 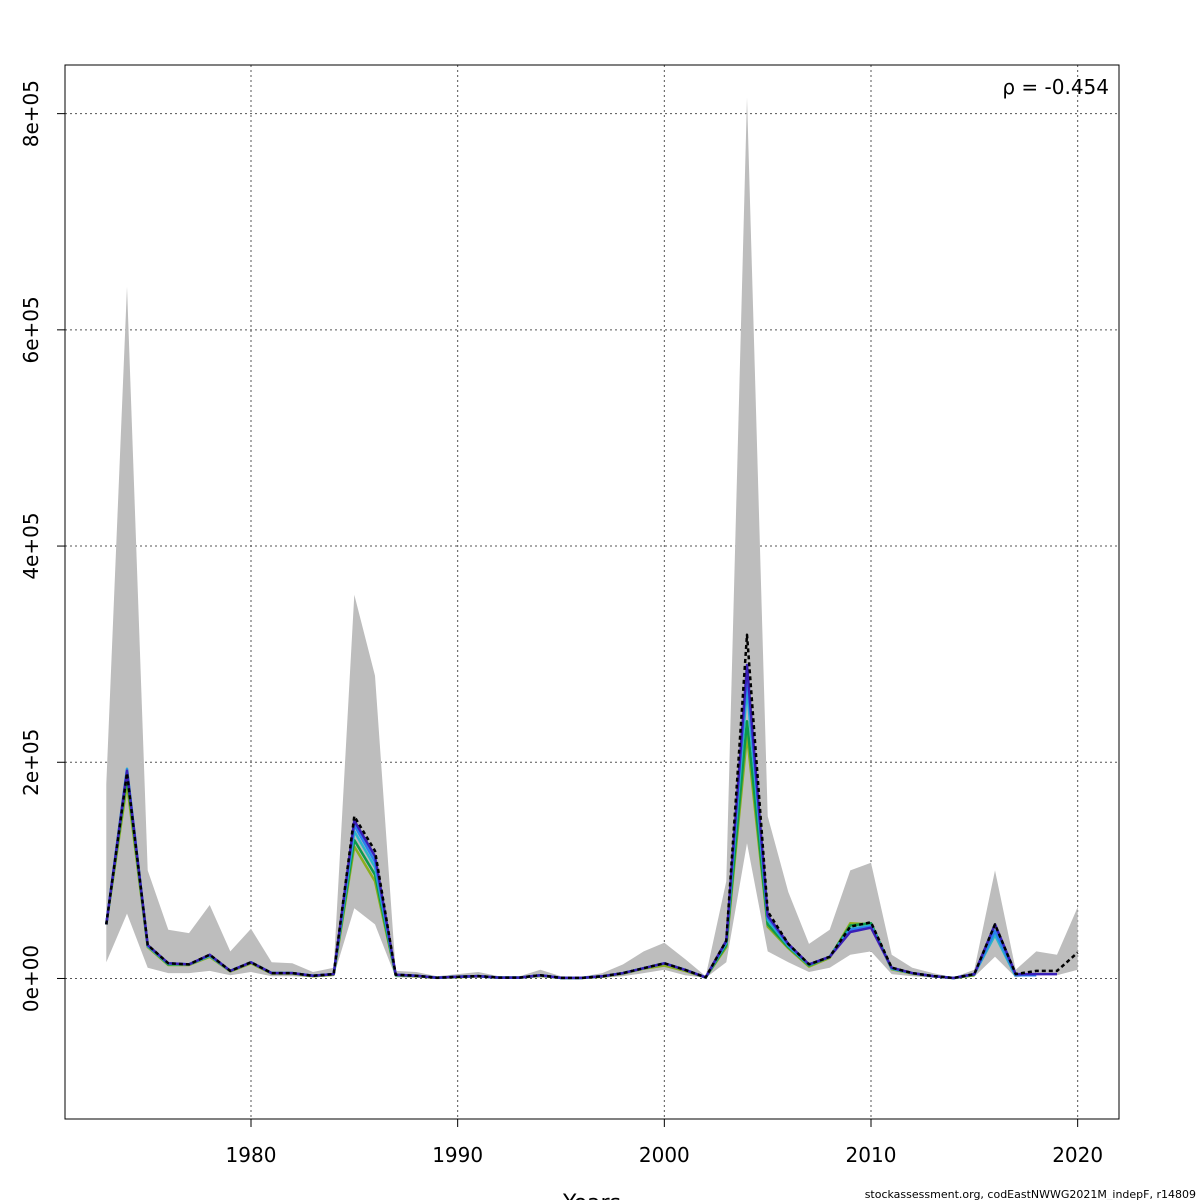 I want to click on x-tick-label-4: 2020, so click(x=1077, y=1155).